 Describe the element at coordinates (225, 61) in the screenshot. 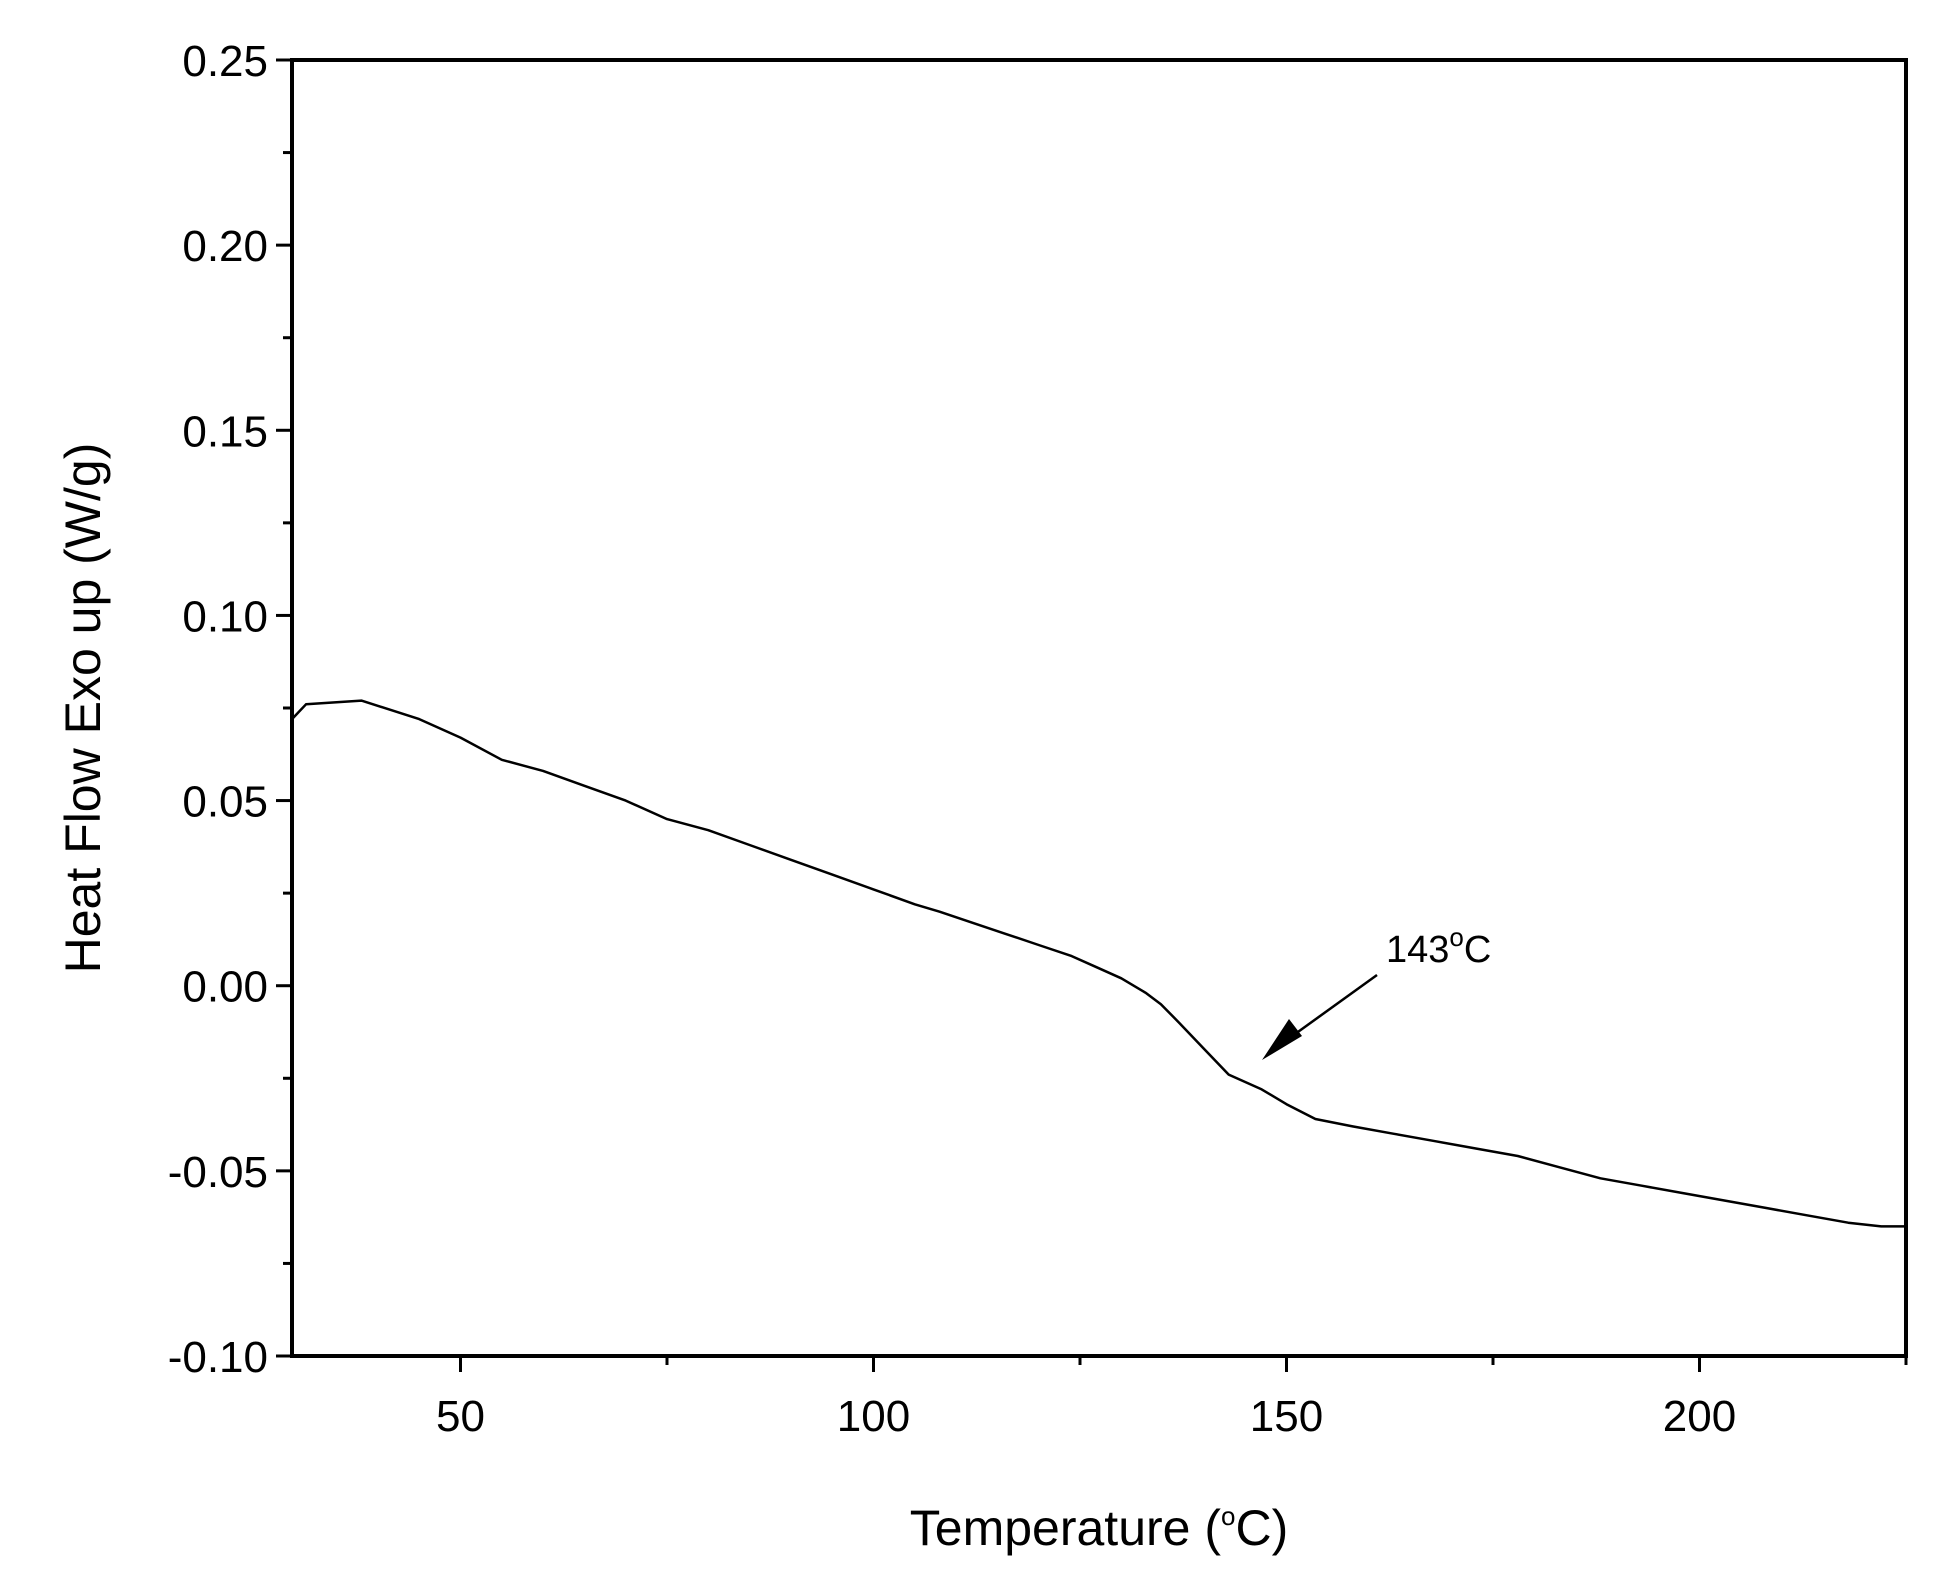

I see `y-tick-label: 0.25` at that location.